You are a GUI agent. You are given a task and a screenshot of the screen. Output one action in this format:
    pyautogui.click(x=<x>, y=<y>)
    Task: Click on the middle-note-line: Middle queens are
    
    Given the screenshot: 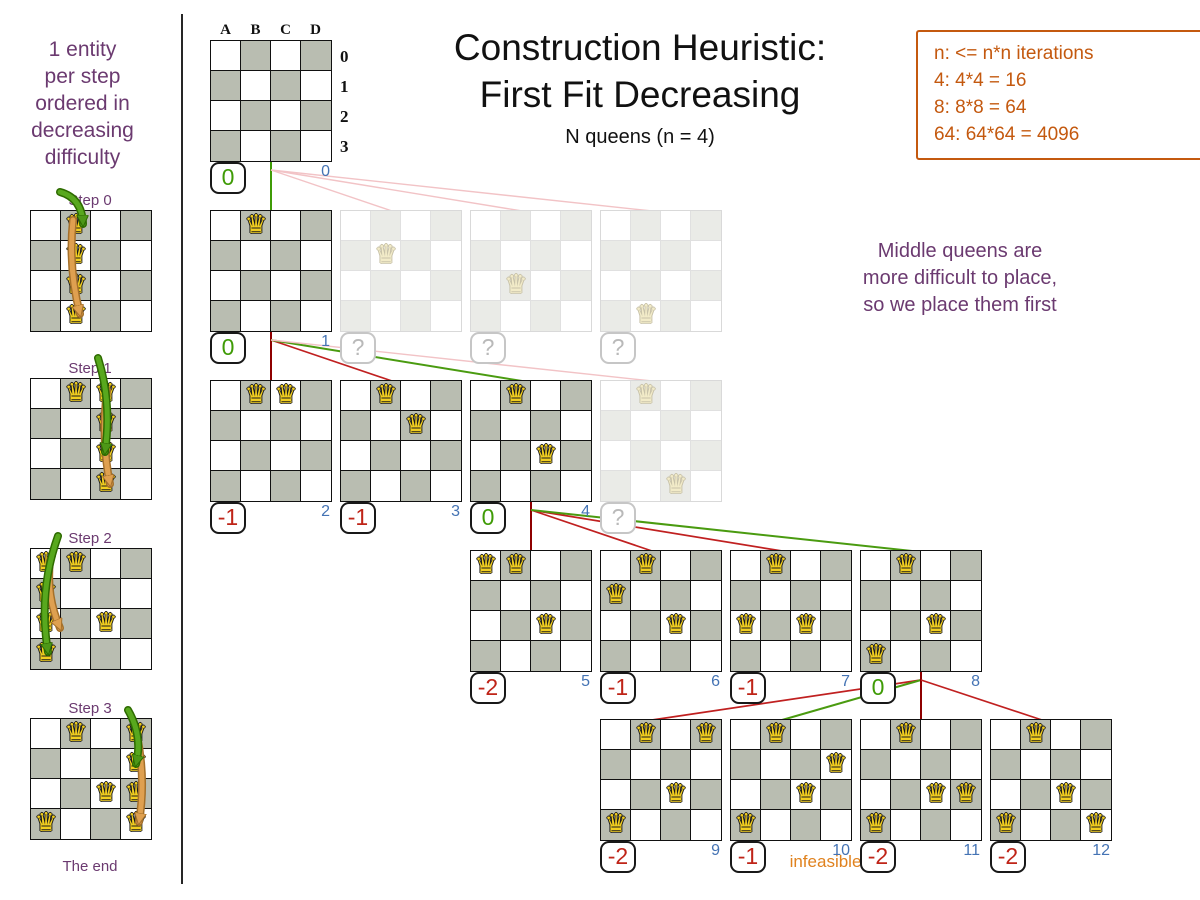 What is the action you would take?
    pyautogui.click(x=960, y=251)
    